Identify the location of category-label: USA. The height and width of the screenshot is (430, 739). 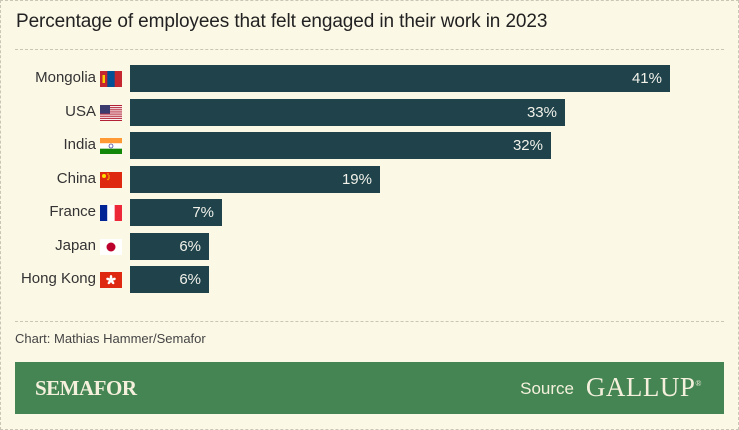
(80, 111).